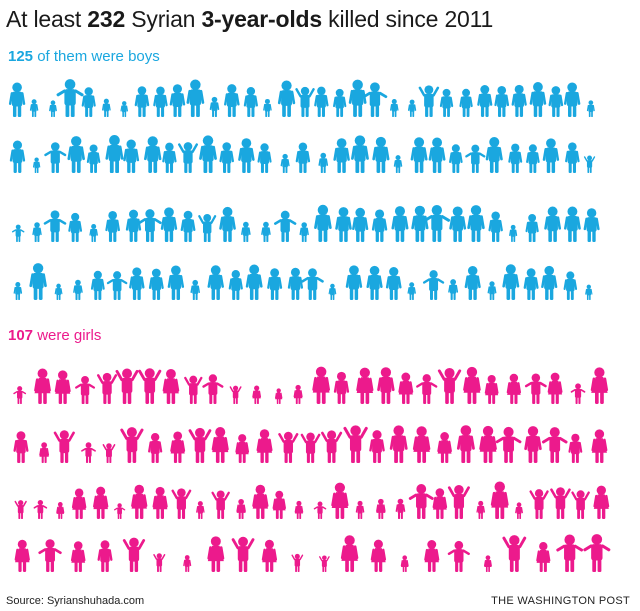 The image size is (640, 611). I want to click on headline-suffix: killed since 2011, so click(407, 19).